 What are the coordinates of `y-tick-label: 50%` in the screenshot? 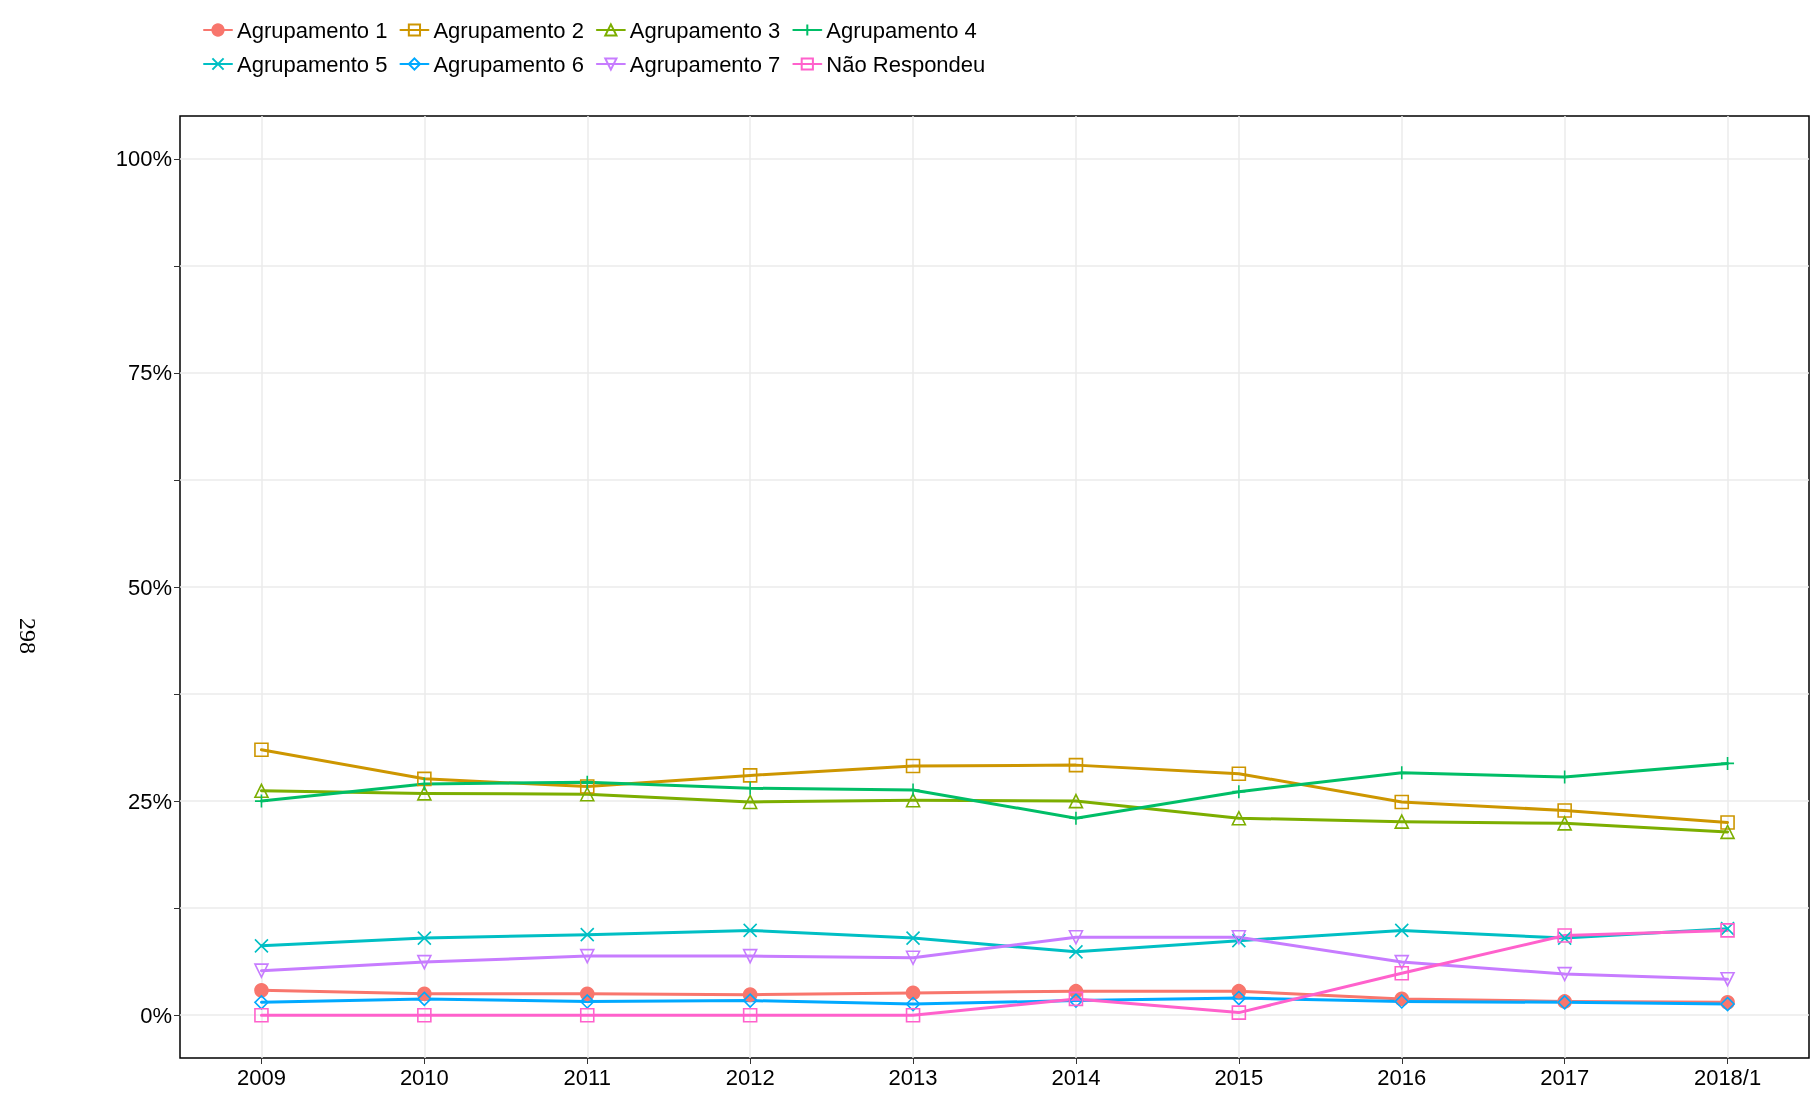 It's located at (149, 587).